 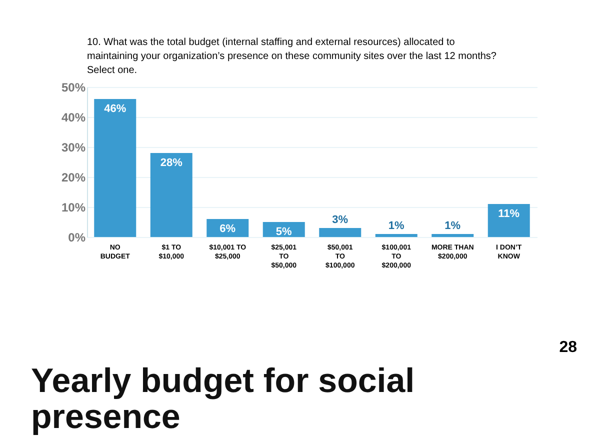 I want to click on y-tick-label: 50%, so click(x=73, y=87).